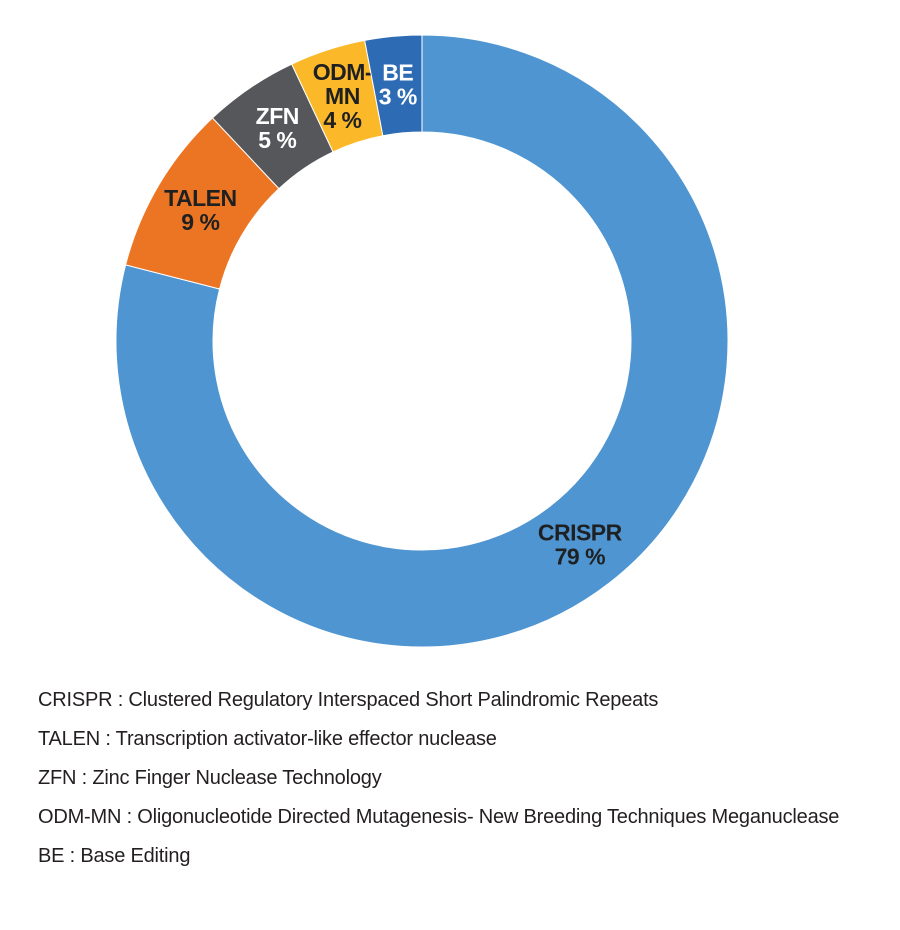 The height and width of the screenshot is (930, 900). What do you see at coordinates (342, 96) in the screenshot?
I see `slice-label-odm-mn: ODM-MN 4 %` at bounding box center [342, 96].